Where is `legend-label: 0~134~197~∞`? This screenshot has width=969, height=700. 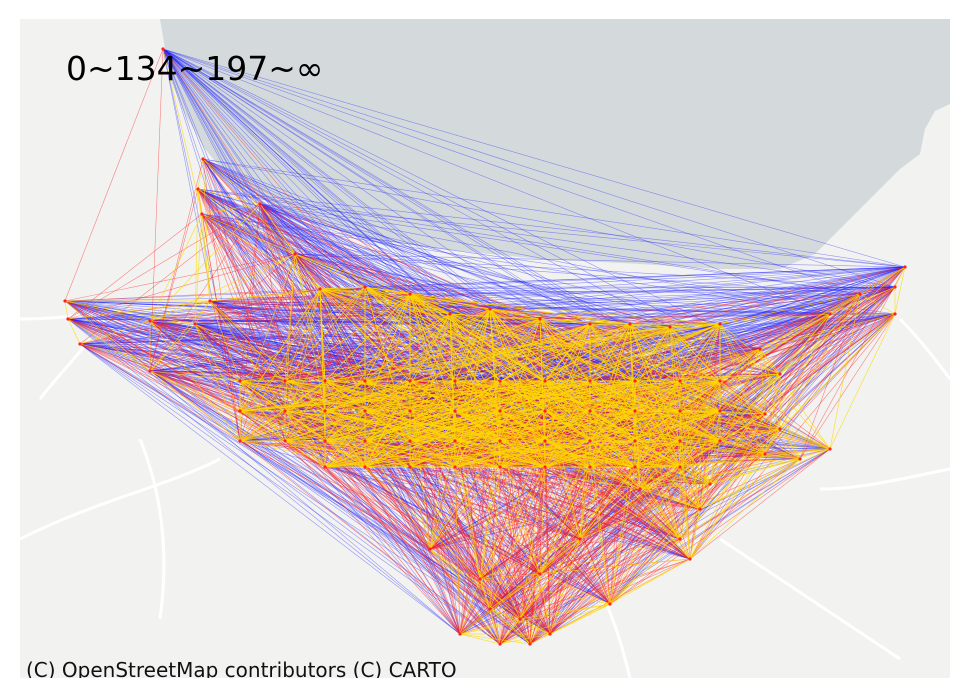 legend-label: 0~134~197~∞ is located at coordinates (194, 68).